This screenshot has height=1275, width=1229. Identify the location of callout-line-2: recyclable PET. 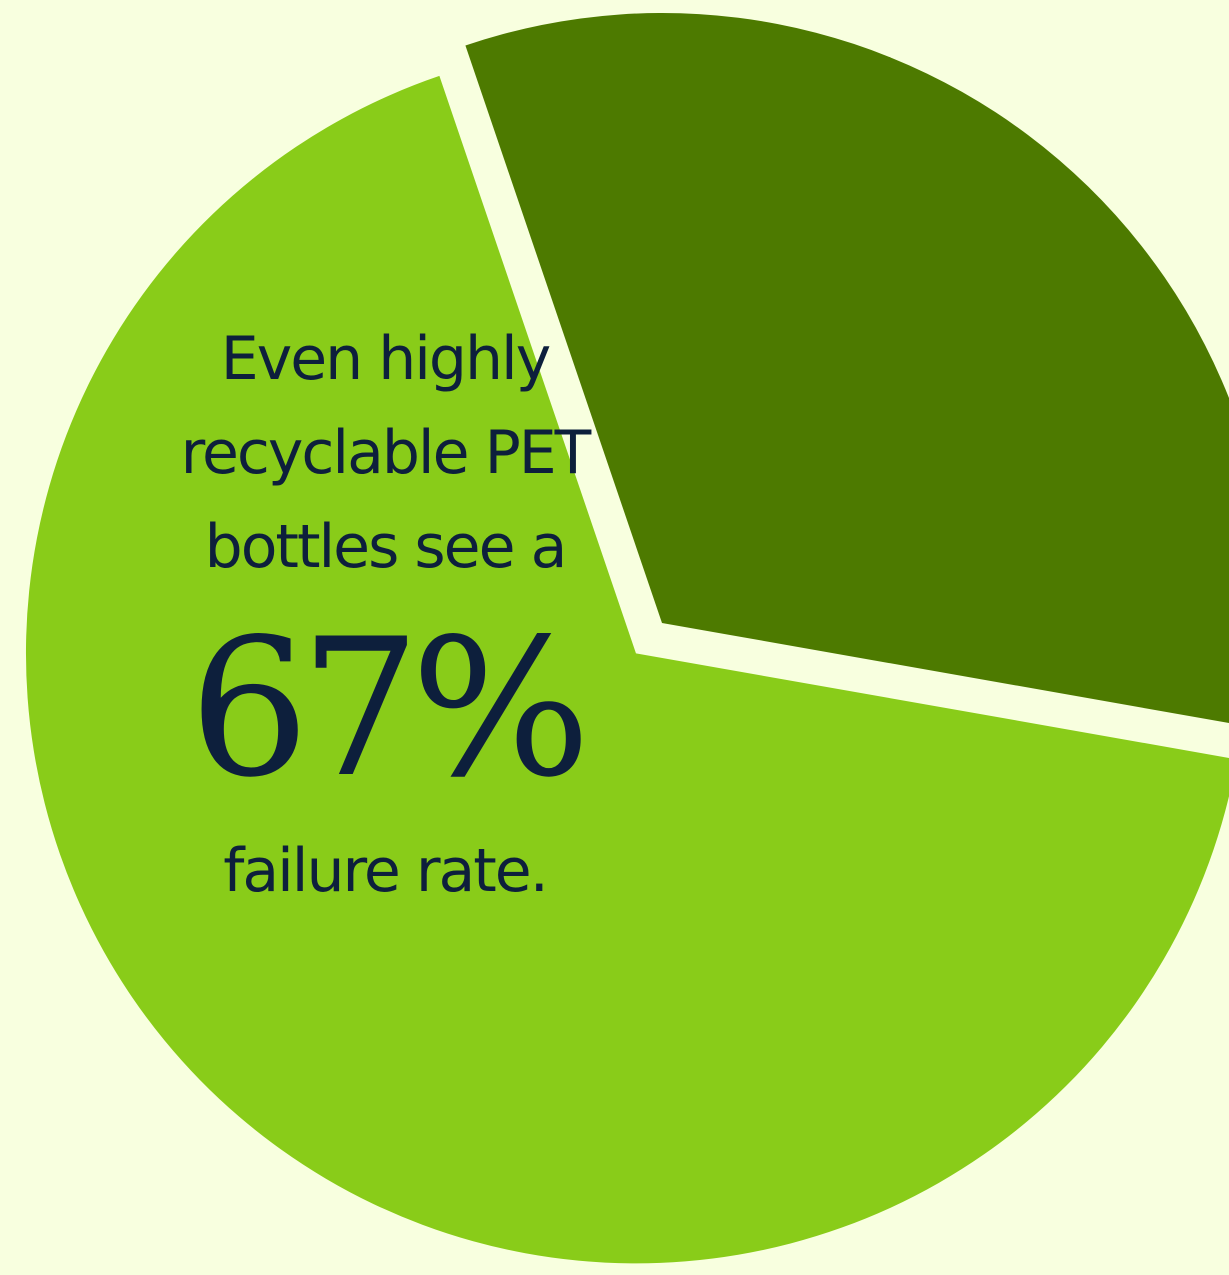
(386, 453).